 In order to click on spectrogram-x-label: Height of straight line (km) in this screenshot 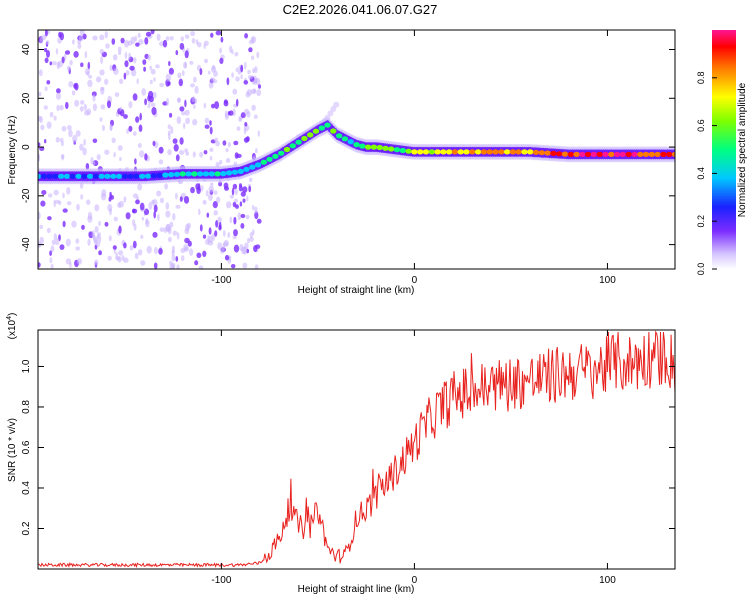, I will do `click(356, 290)`.